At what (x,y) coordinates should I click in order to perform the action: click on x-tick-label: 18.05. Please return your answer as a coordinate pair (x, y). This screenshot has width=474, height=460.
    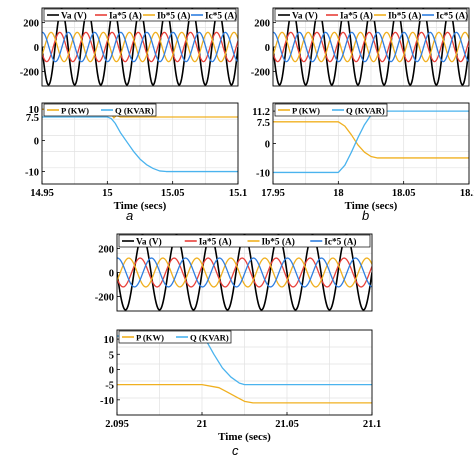
    Looking at the image, I should click on (404, 193).